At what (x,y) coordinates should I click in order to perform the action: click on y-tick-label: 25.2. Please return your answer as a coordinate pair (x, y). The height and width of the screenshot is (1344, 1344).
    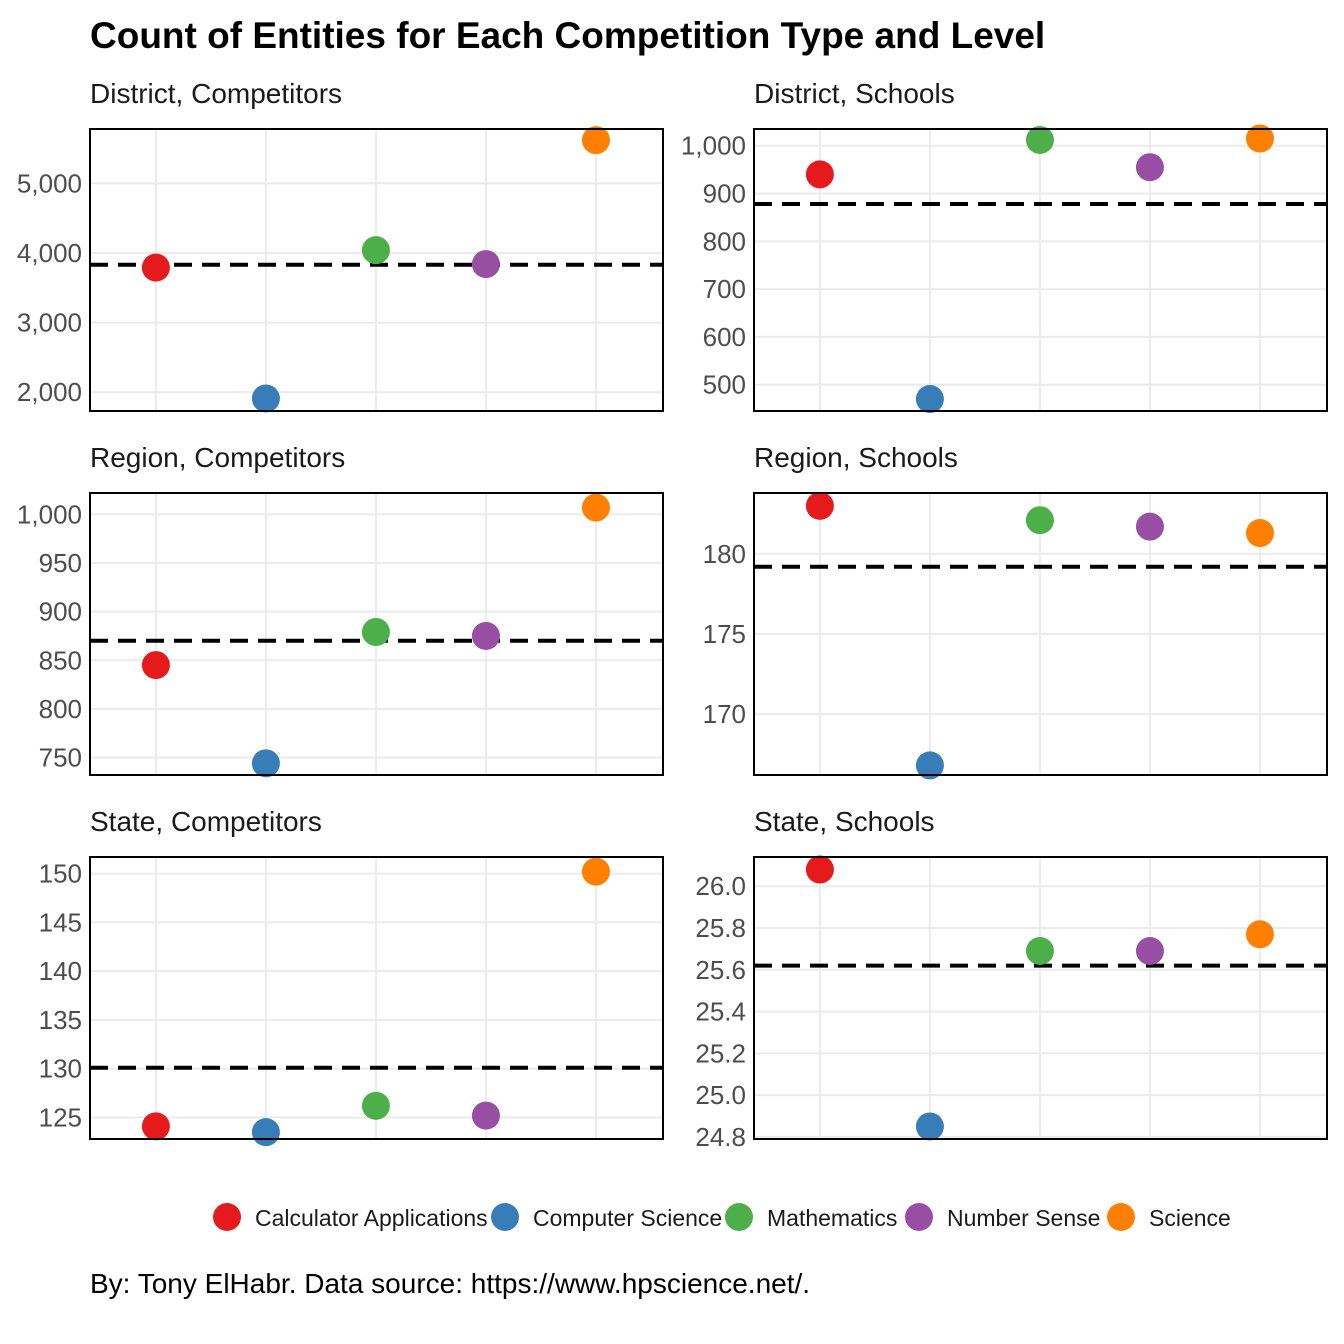
    Looking at the image, I should click on (720, 1053).